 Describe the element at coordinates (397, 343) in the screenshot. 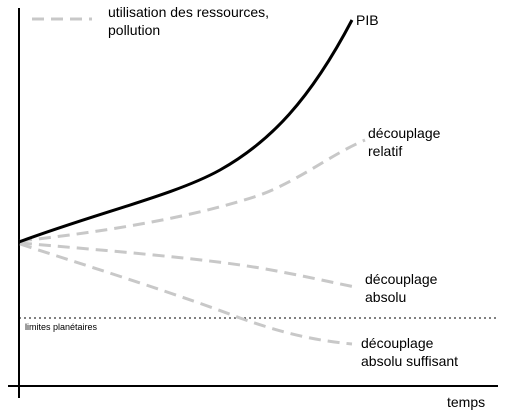

I see `sufficient-label-line1: découplage` at that location.